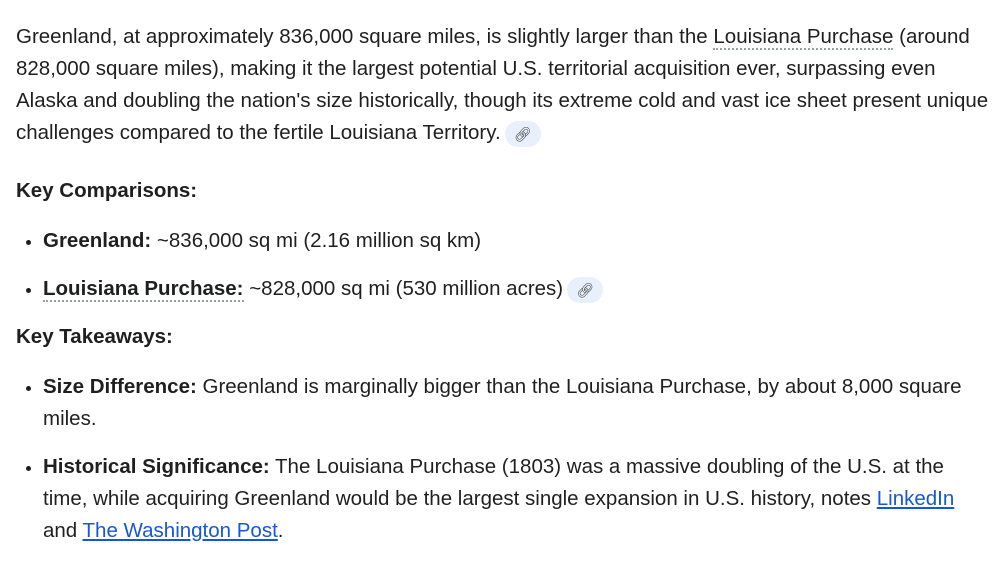  I want to click on key-comparisons-heading: Key Comparisons:, so click(107, 190).